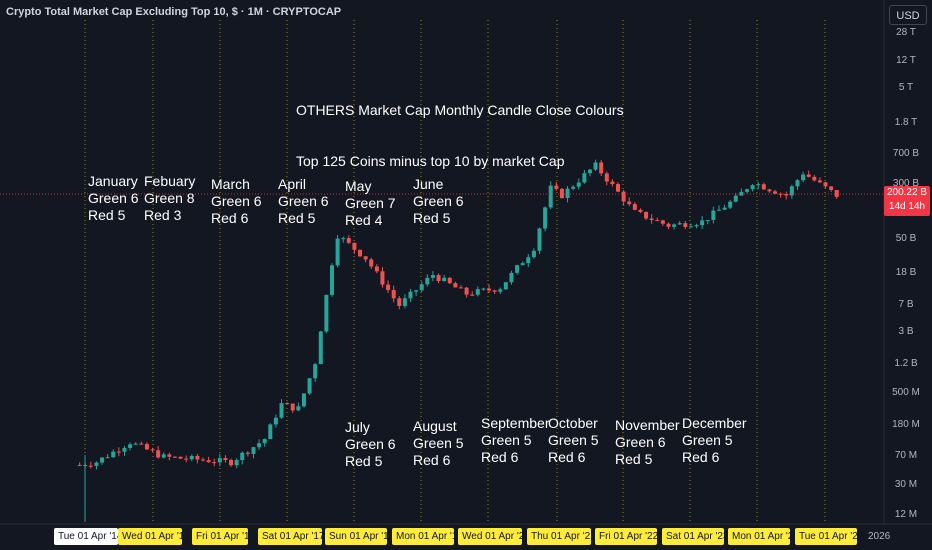 This screenshot has height=550, width=932. What do you see at coordinates (359, 536) in the screenshot?
I see `x-tick-label: Sun 01 Apr '18` at bounding box center [359, 536].